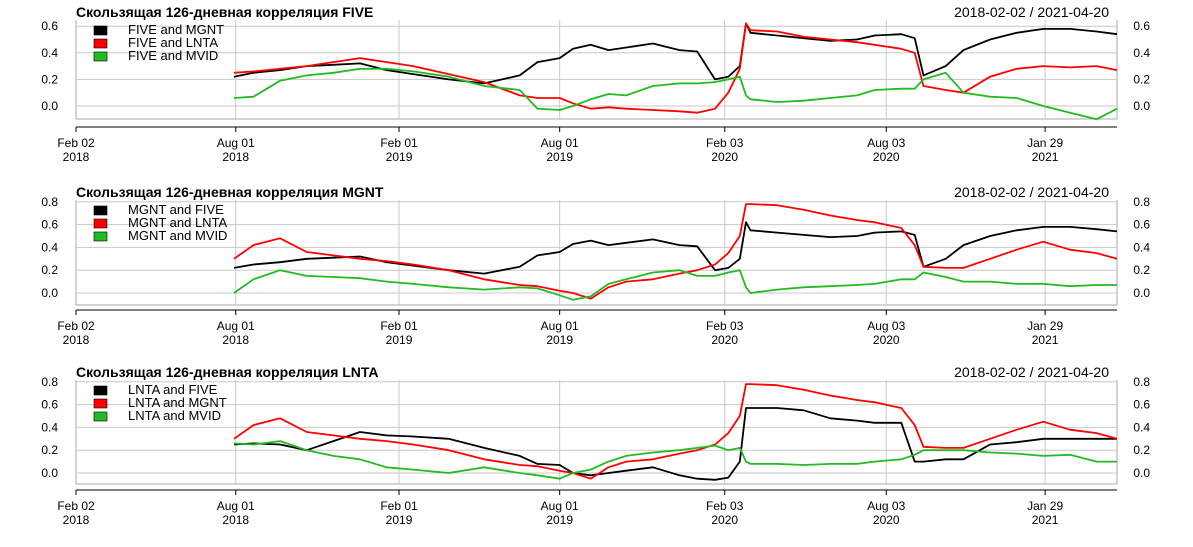 Image resolution: width=1193 pixels, height=547 pixels. I want to click on chart-title: Скользящая 126-дневная корреляция MGNT, so click(230, 192).